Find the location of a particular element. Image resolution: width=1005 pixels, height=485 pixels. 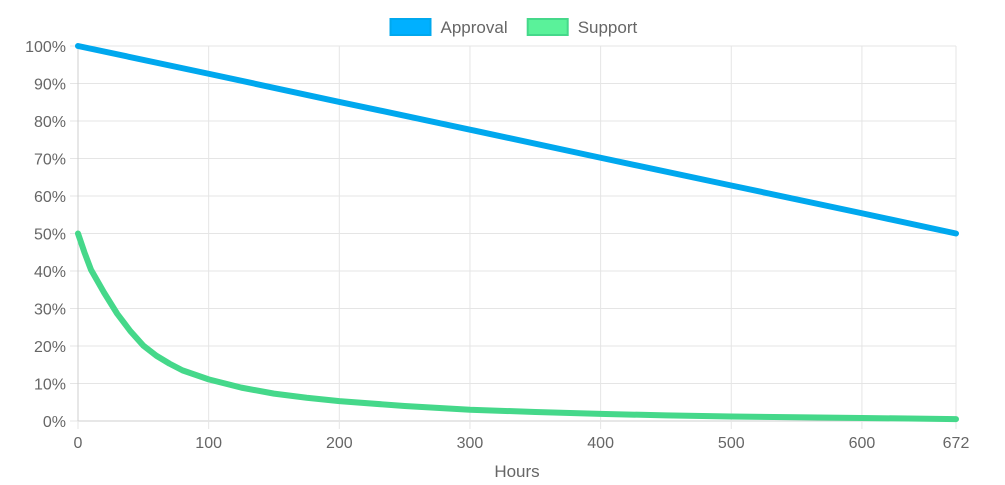

y-tick-label: 90% is located at coordinates (50, 85).